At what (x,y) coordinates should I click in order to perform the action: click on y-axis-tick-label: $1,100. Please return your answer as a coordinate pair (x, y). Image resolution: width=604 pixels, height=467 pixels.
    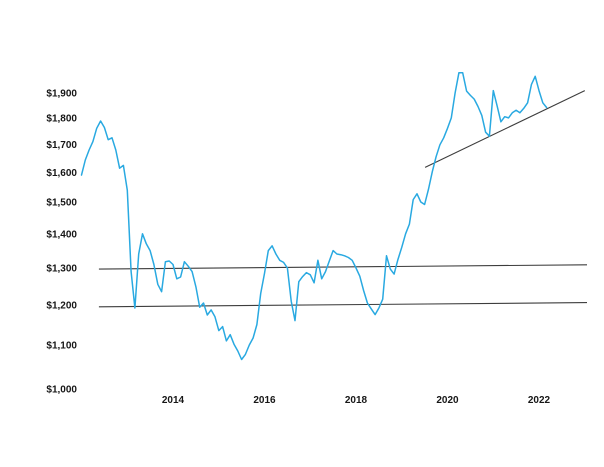
    Looking at the image, I should click on (61, 346).